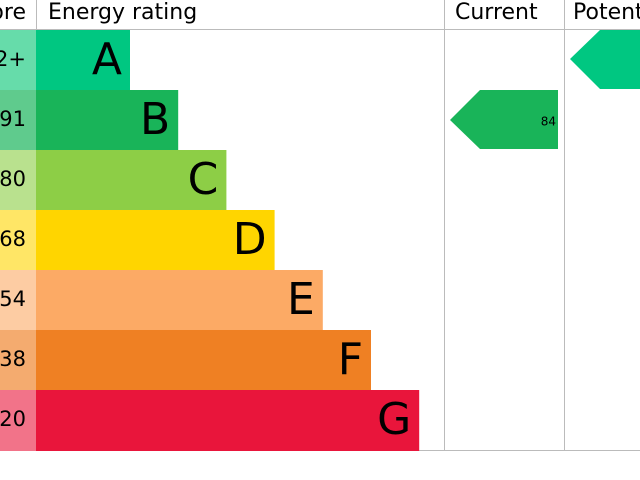  Describe the element at coordinates (13, 419) in the screenshot. I see `score-range: 1-20` at that location.